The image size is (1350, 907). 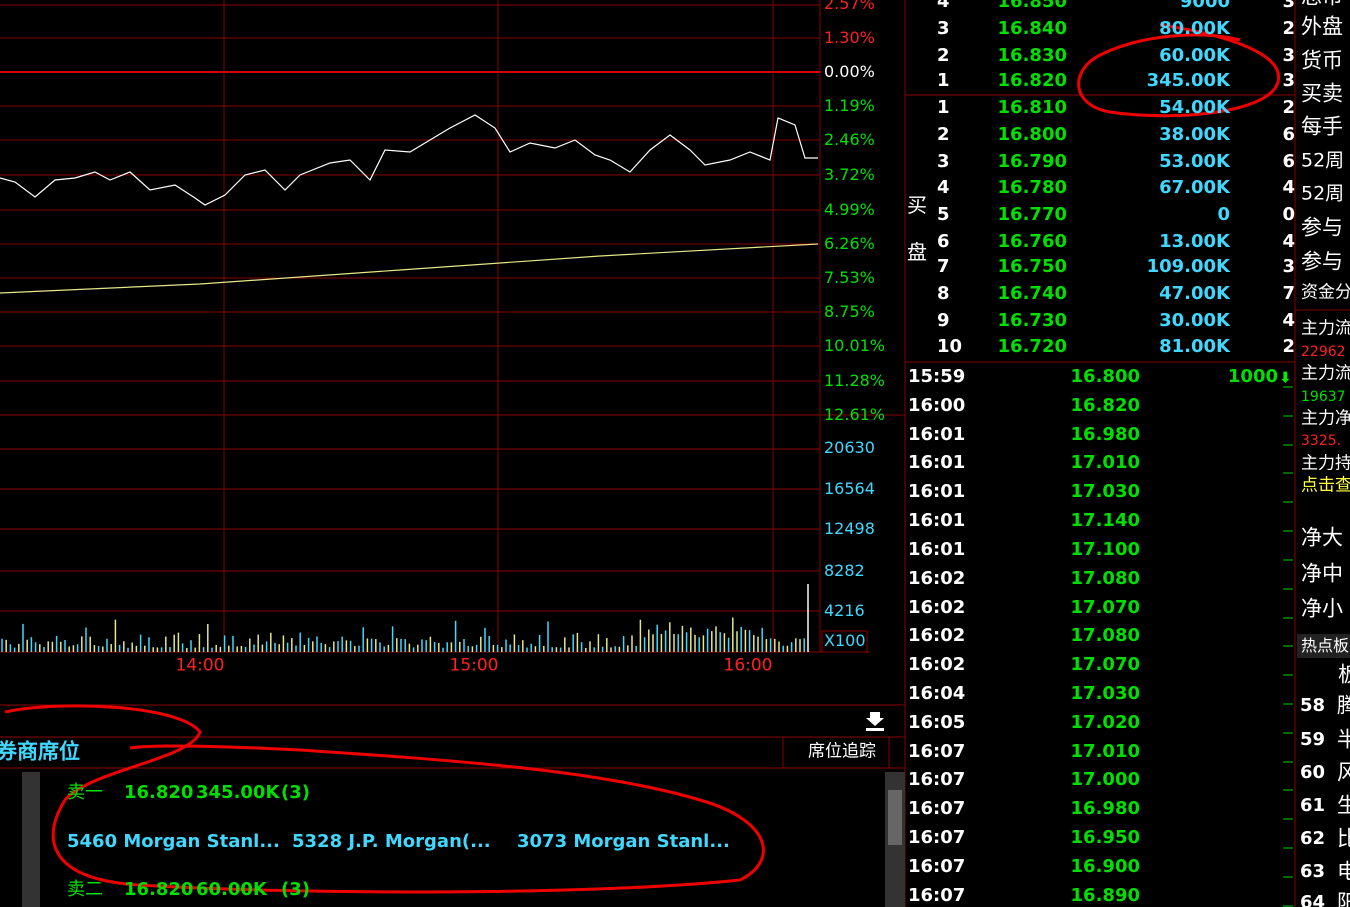 What do you see at coordinates (1032, 293) in the screenshot?
I see `price: 16.740` at bounding box center [1032, 293].